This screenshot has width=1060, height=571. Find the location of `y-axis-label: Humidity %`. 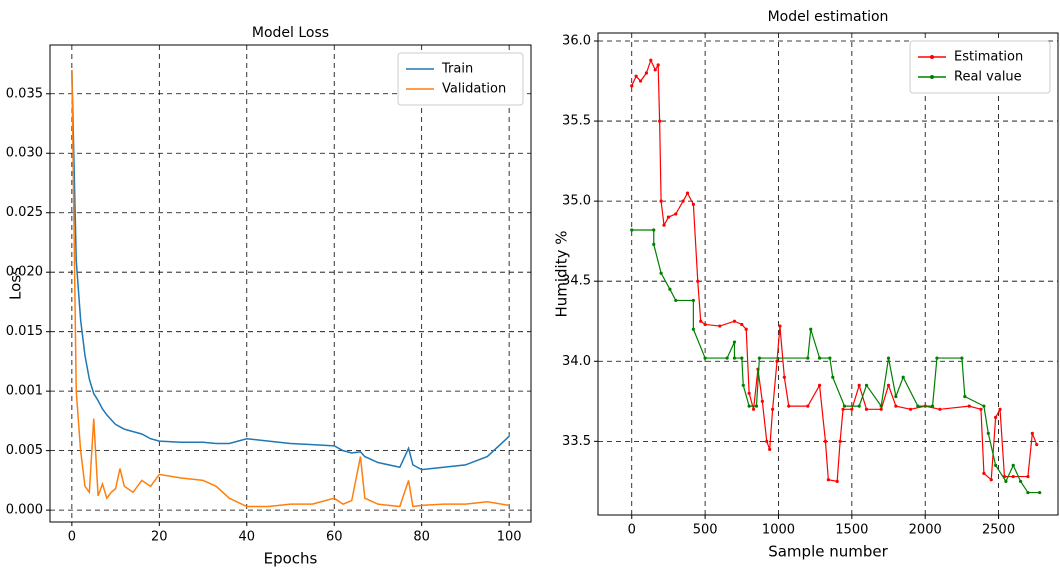

y-axis-label: Humidity % is located at coordinates (562, 273).